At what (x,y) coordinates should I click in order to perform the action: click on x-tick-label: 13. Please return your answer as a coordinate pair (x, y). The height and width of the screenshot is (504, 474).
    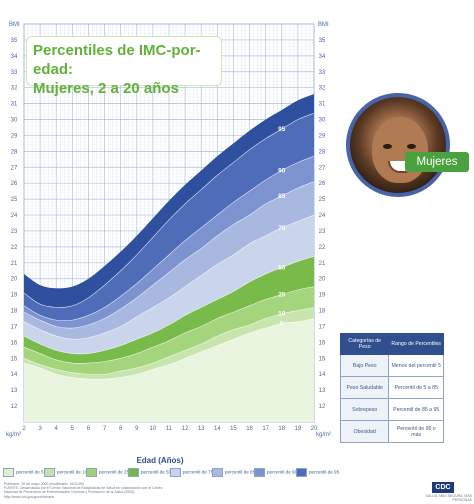
    Looking at the image, I should click on (201, 429).